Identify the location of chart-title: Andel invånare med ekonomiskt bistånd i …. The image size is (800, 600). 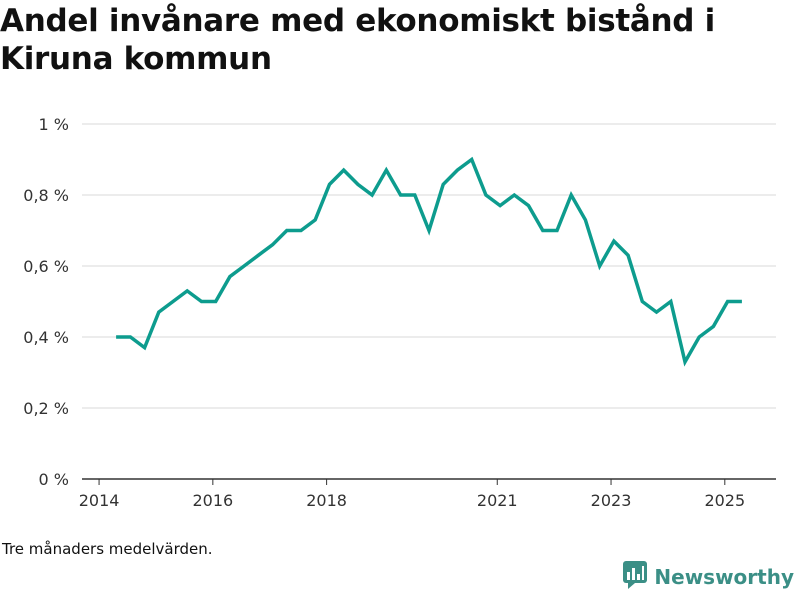
(357, 40).